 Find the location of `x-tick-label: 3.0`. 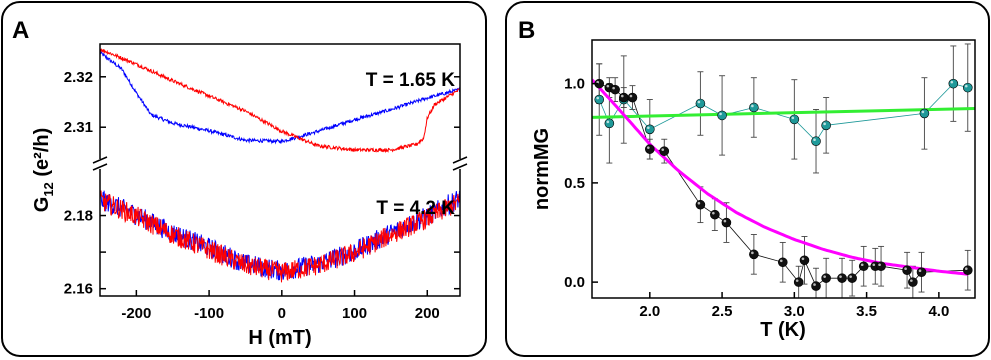

x-tick-label: 3.0 is located at coordinates (794, 311).